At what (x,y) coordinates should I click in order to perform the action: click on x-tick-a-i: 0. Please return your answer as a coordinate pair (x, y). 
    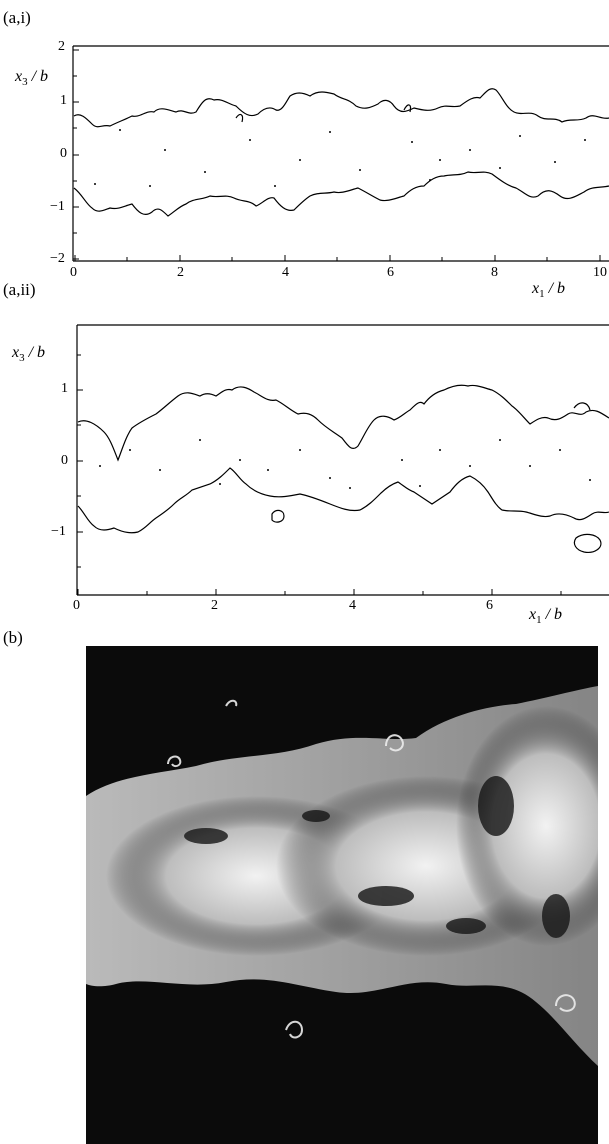
    Looking at the image, I should click on (73, 272).